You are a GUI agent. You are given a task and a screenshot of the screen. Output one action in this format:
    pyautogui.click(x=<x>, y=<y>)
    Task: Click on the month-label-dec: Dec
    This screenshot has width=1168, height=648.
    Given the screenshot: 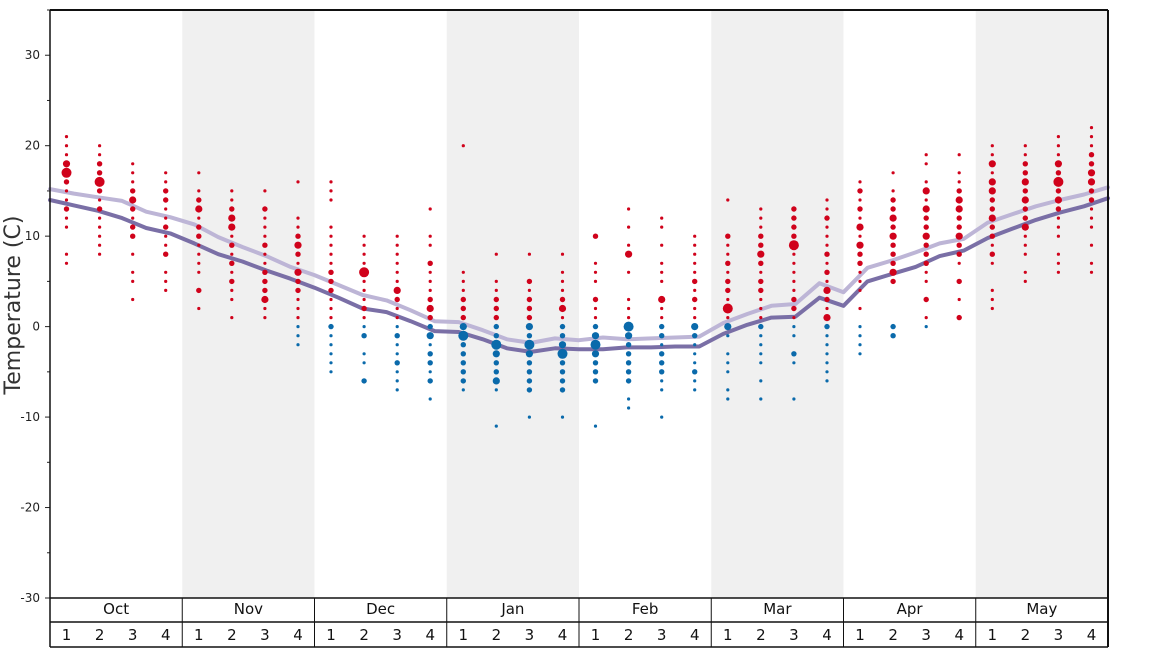 What is the action you would take?
    pyautogui.click(x=380, y=609)
    